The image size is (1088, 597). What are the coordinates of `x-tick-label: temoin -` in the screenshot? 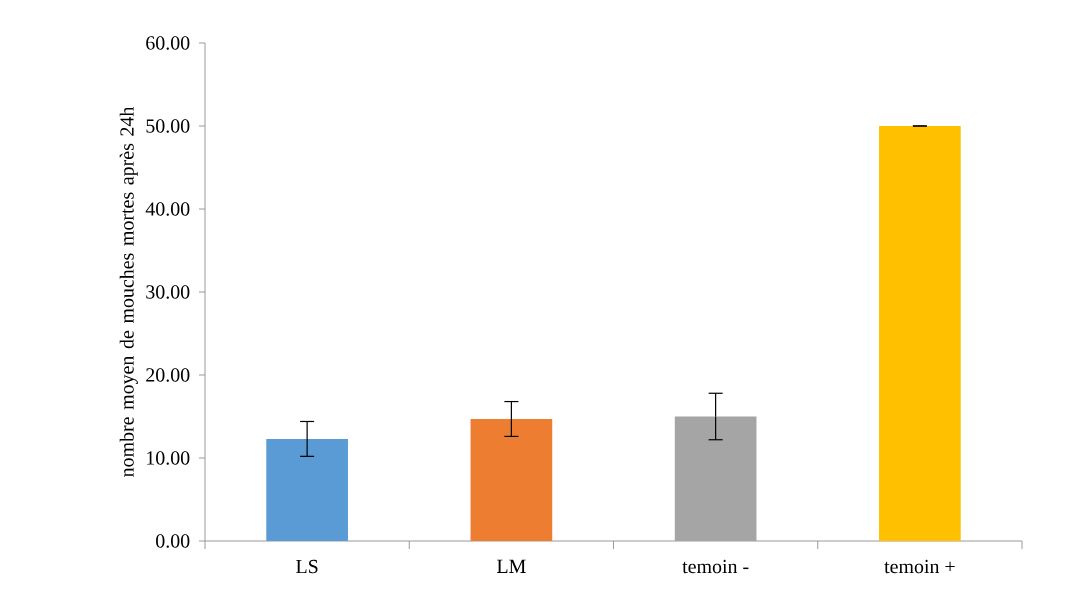 It's located at (715, 566).